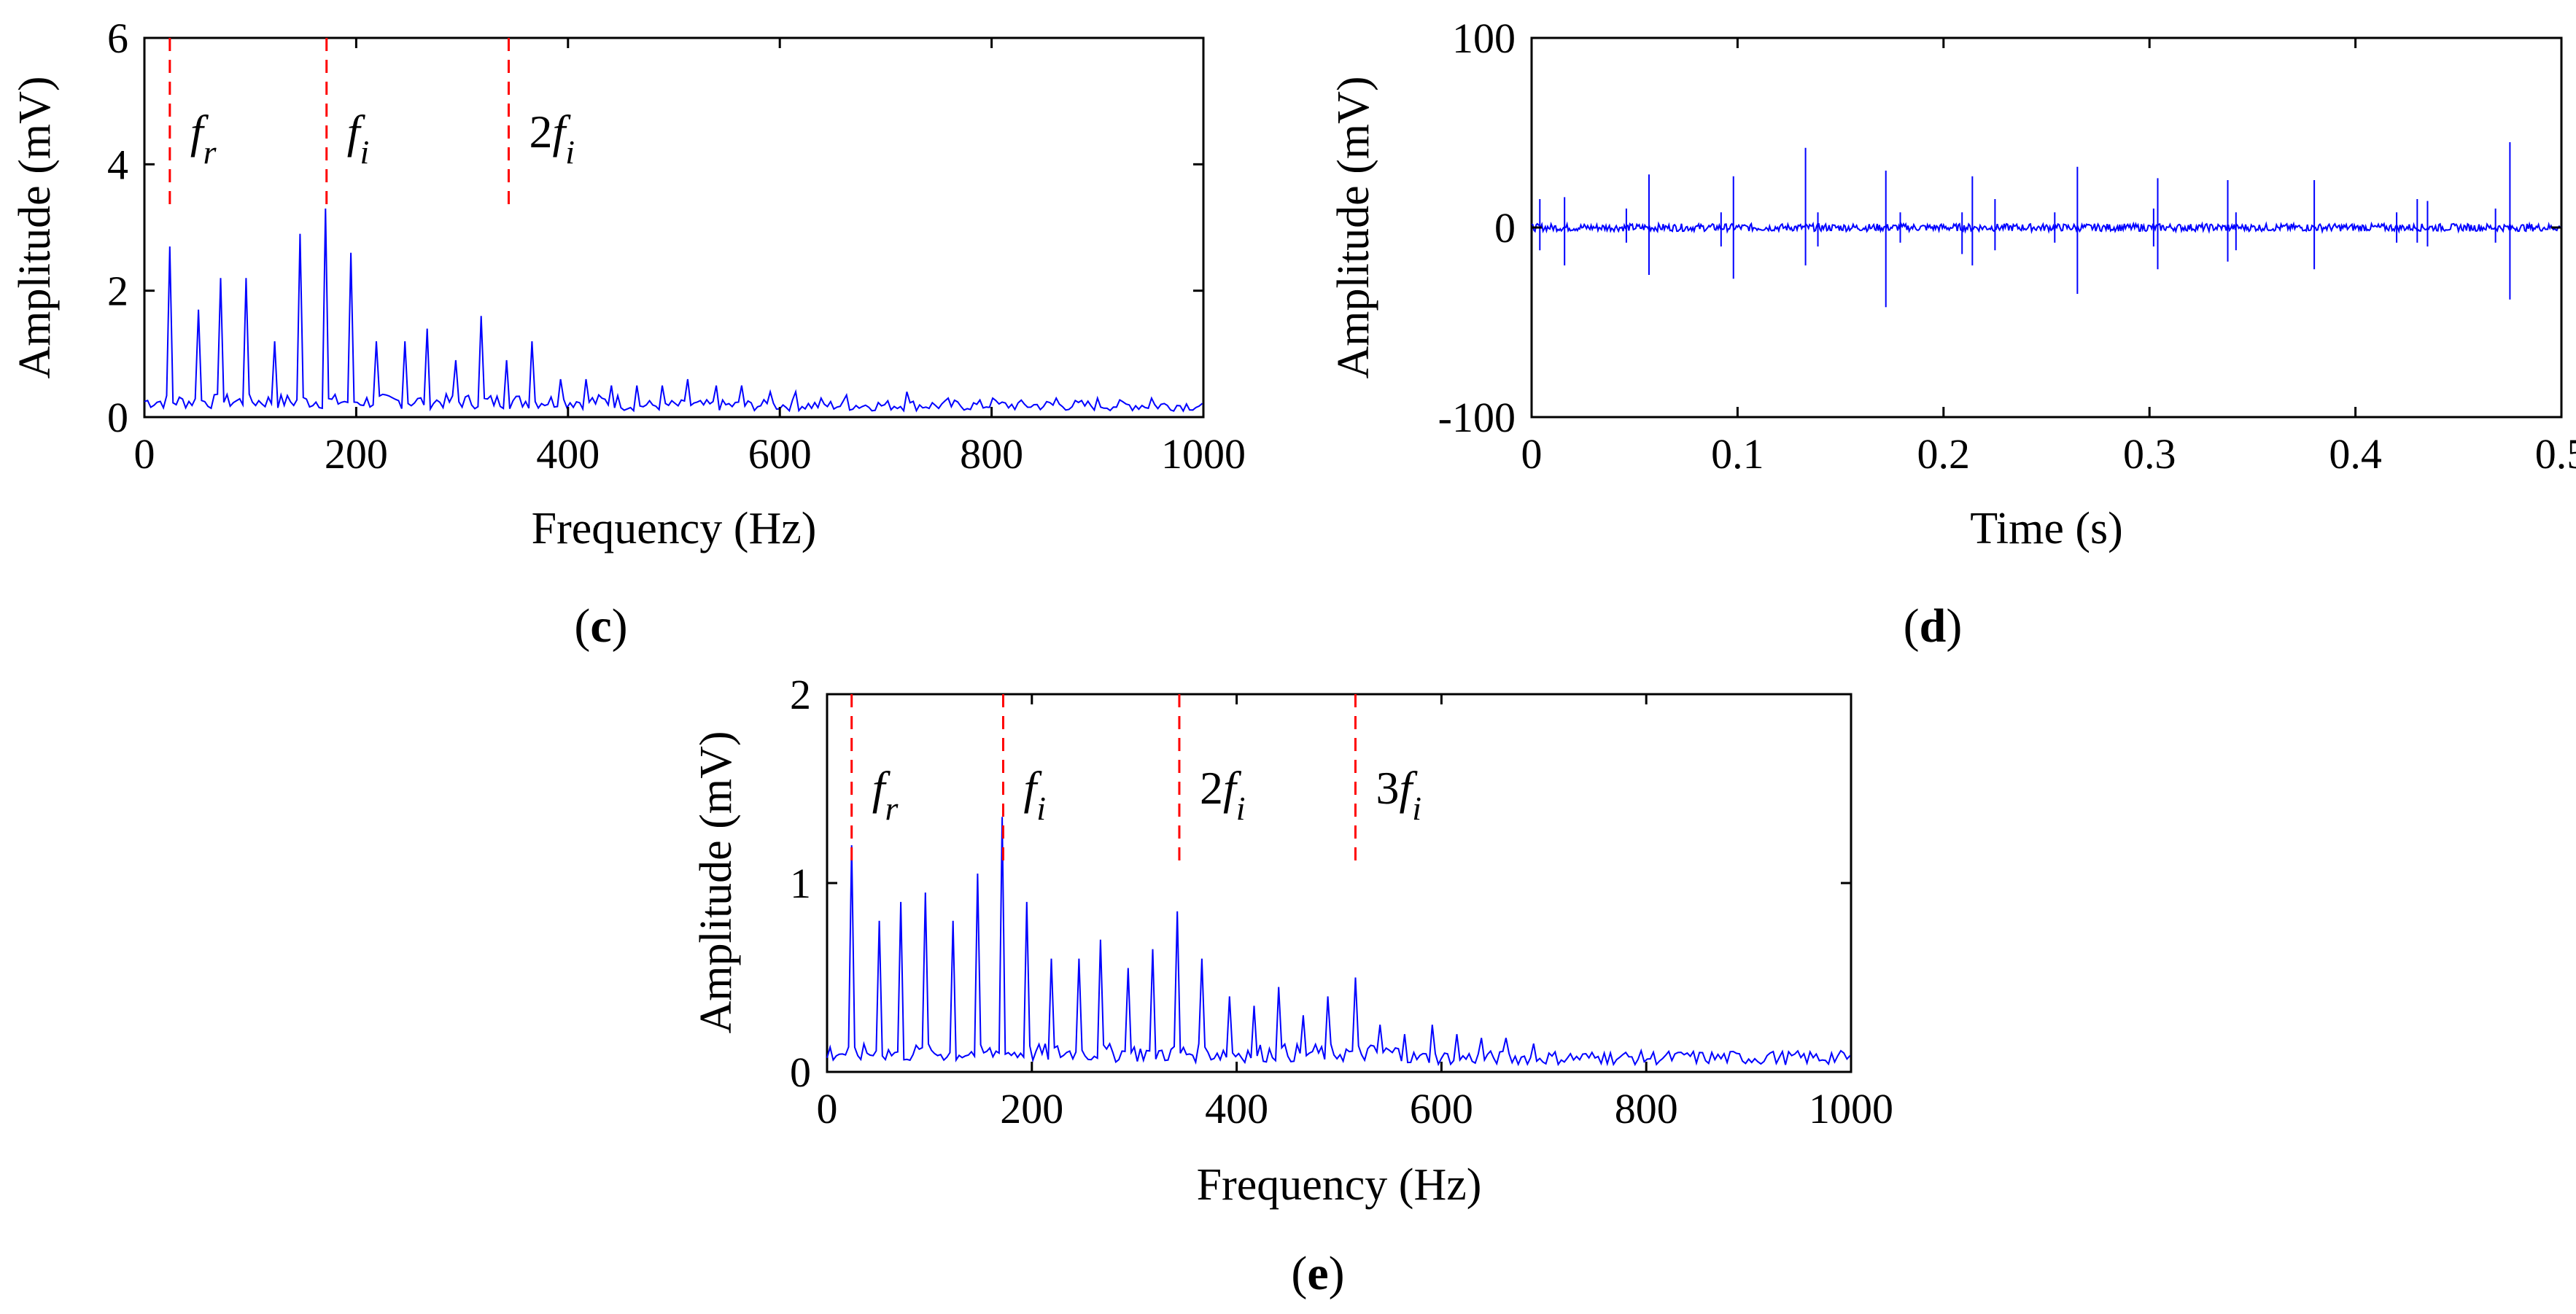 The height and width of the screenshot is (1314, 2576). What do you see at coordinates (801, 883) in the screenshot?
I see `y-tick-label: 1` at bounding box center [801, 883].